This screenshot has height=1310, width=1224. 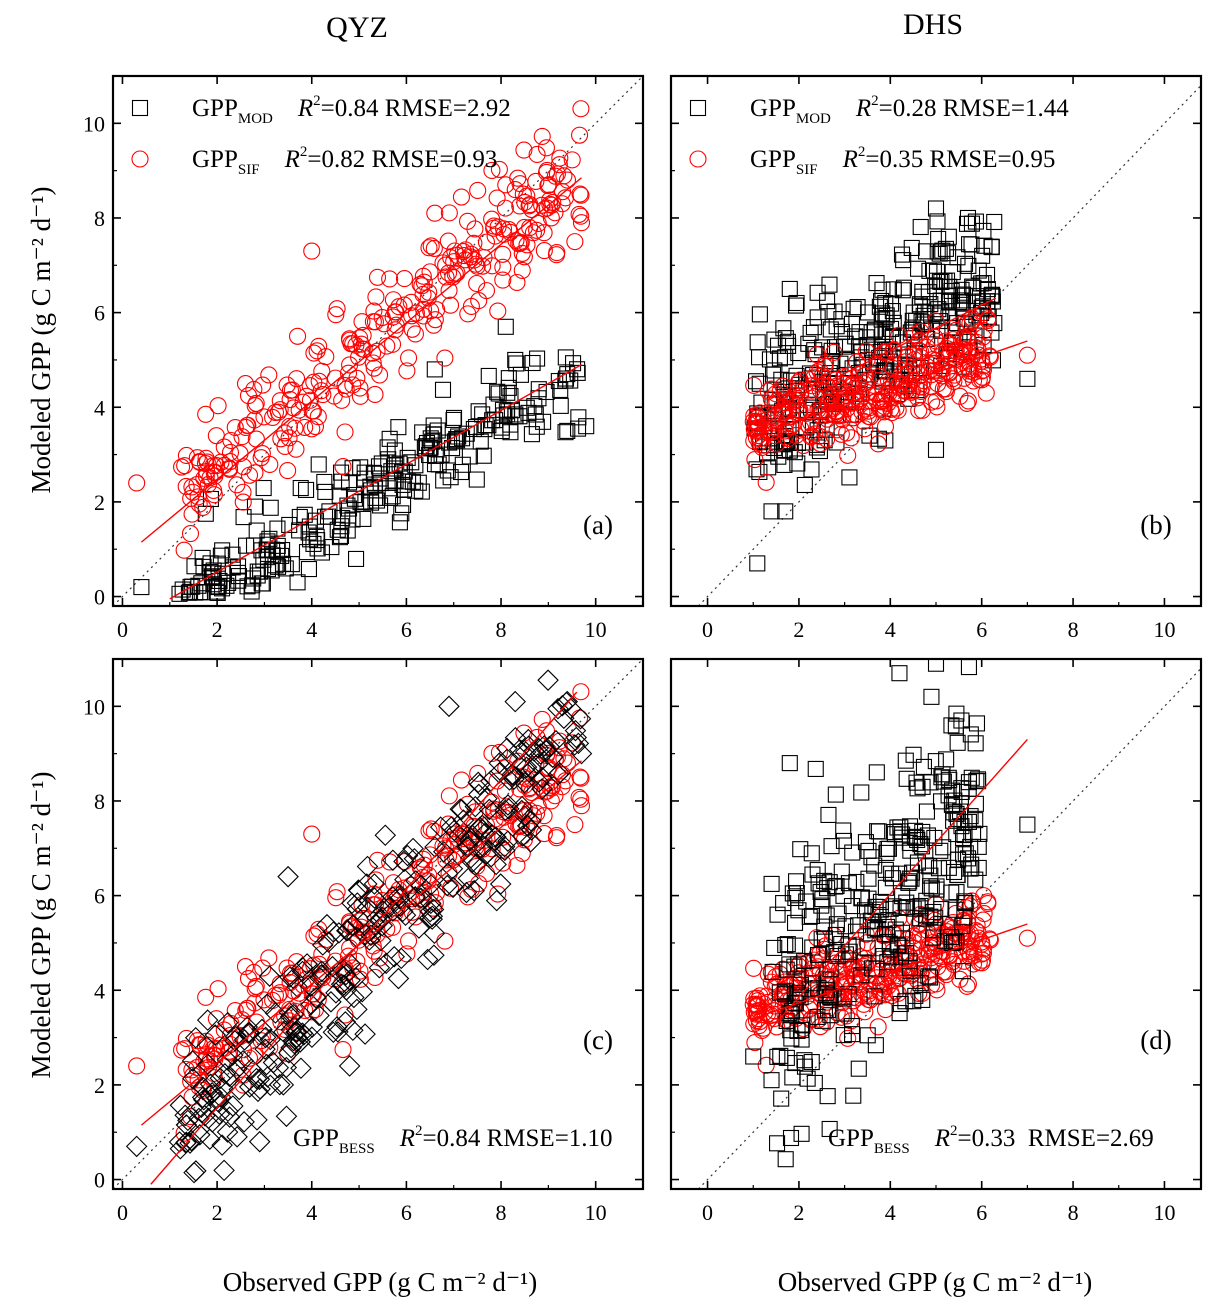 I want to click on series-sif, so click(x=890, y=397).